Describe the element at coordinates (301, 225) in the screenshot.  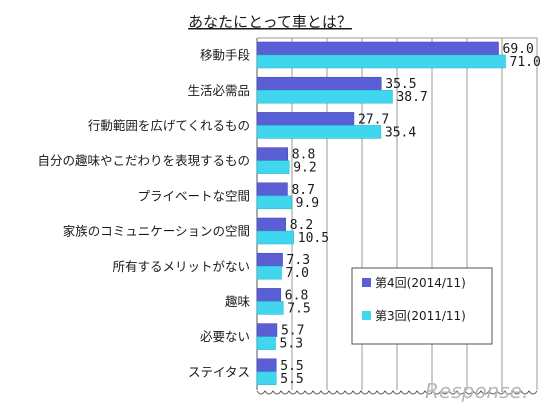
I see `value-label: 8.2` at that location.